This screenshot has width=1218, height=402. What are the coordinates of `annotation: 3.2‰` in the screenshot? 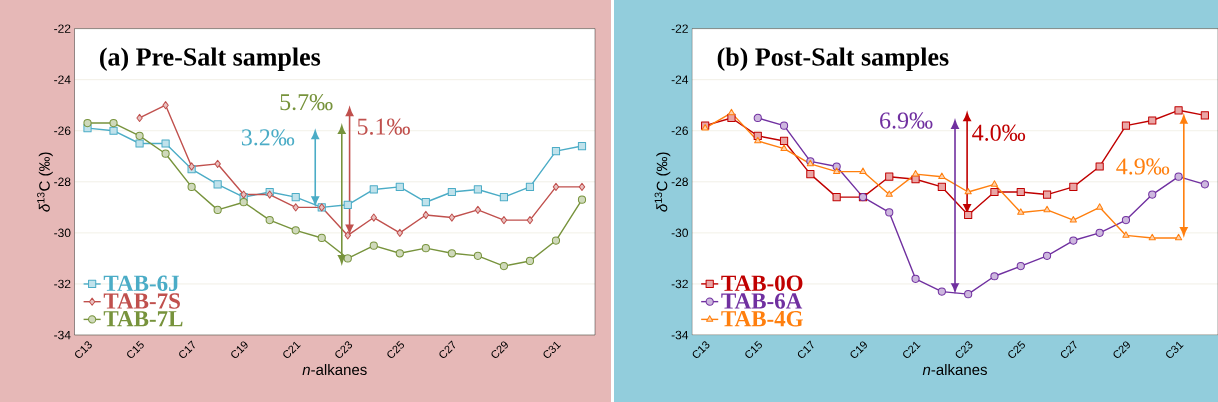 It's located at (268, 137).